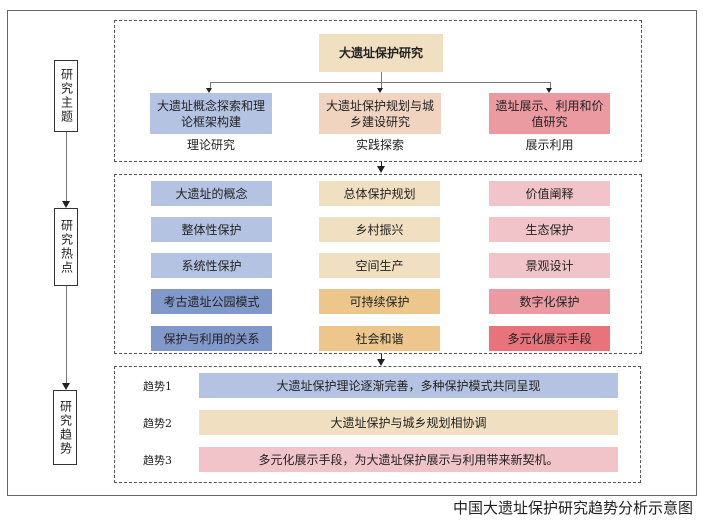  I want to click on theme-caption: 展示利用, so click(549, 145).